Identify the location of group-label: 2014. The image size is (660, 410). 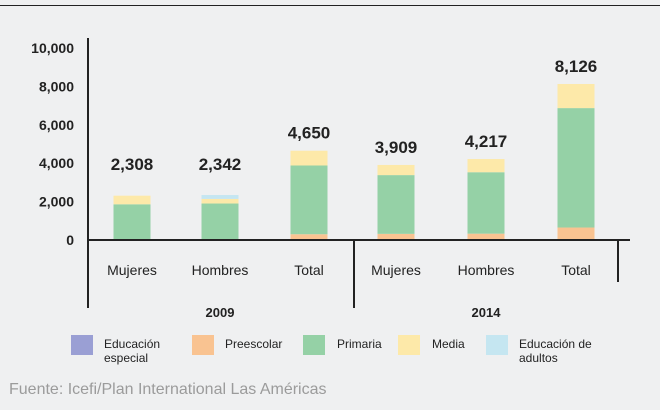
(487, 312).